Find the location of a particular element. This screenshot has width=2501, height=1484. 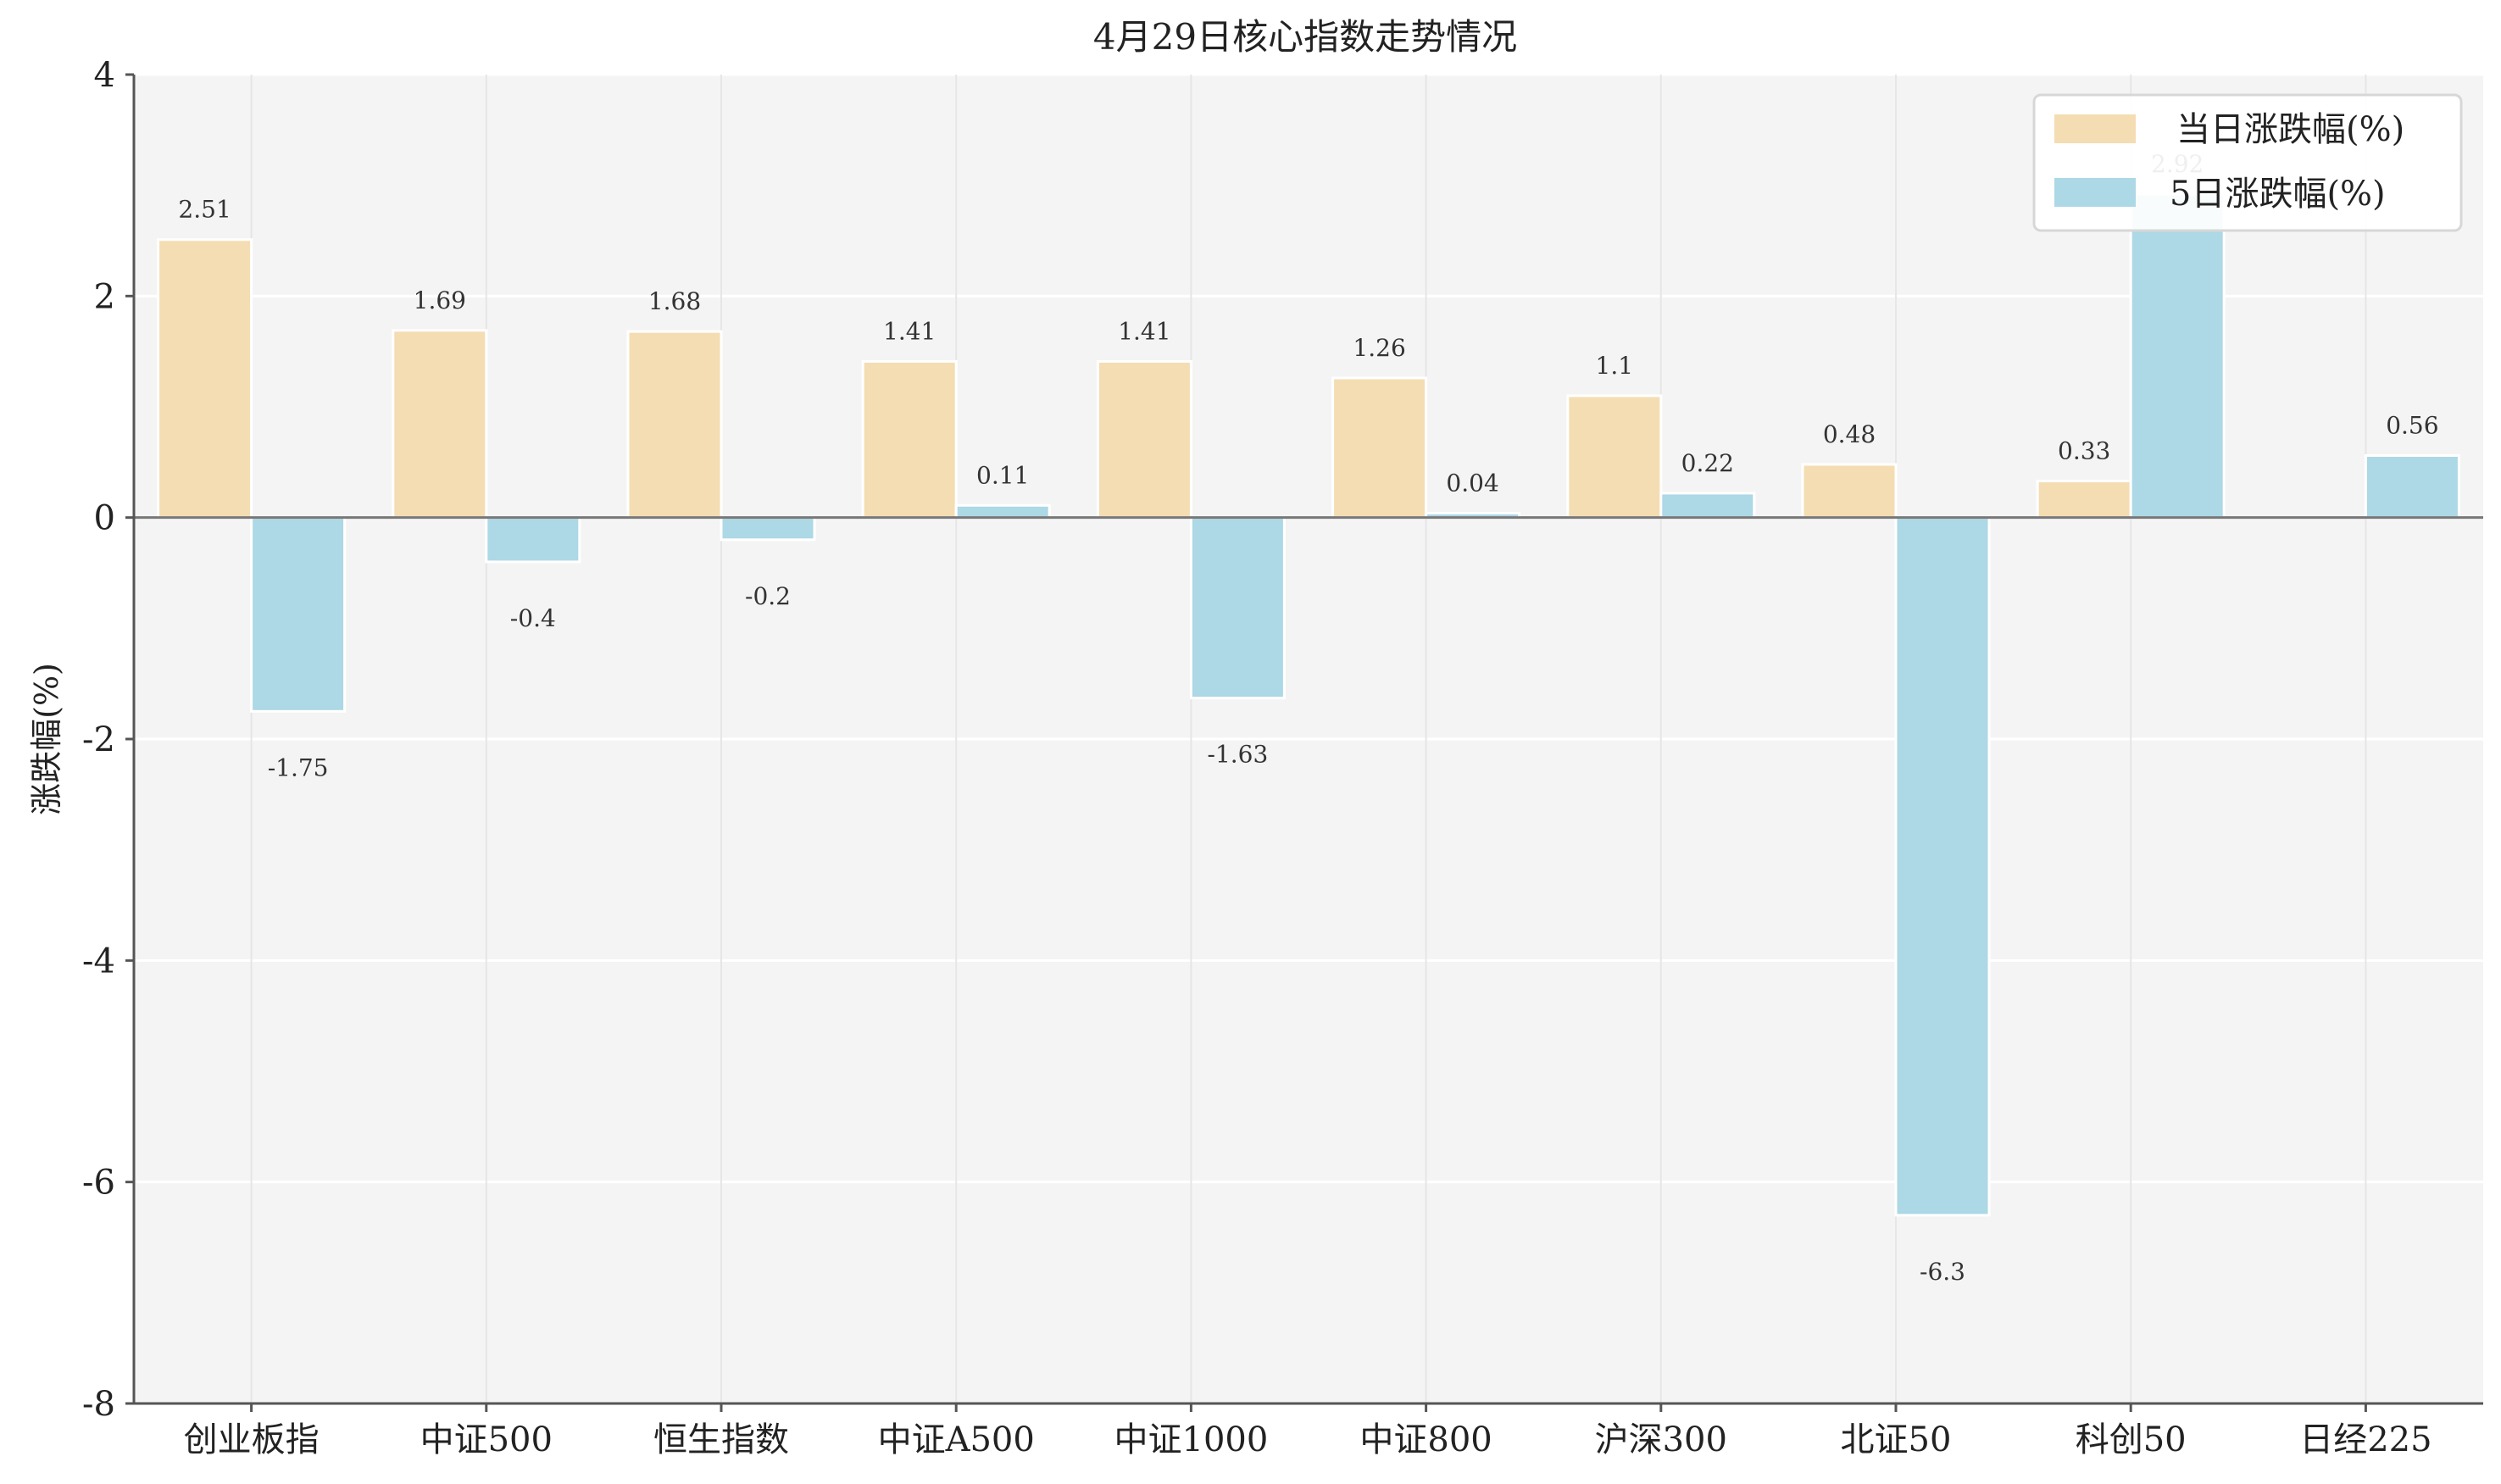

data-label-5day: -0.2 is located at coordinates (768, 596).